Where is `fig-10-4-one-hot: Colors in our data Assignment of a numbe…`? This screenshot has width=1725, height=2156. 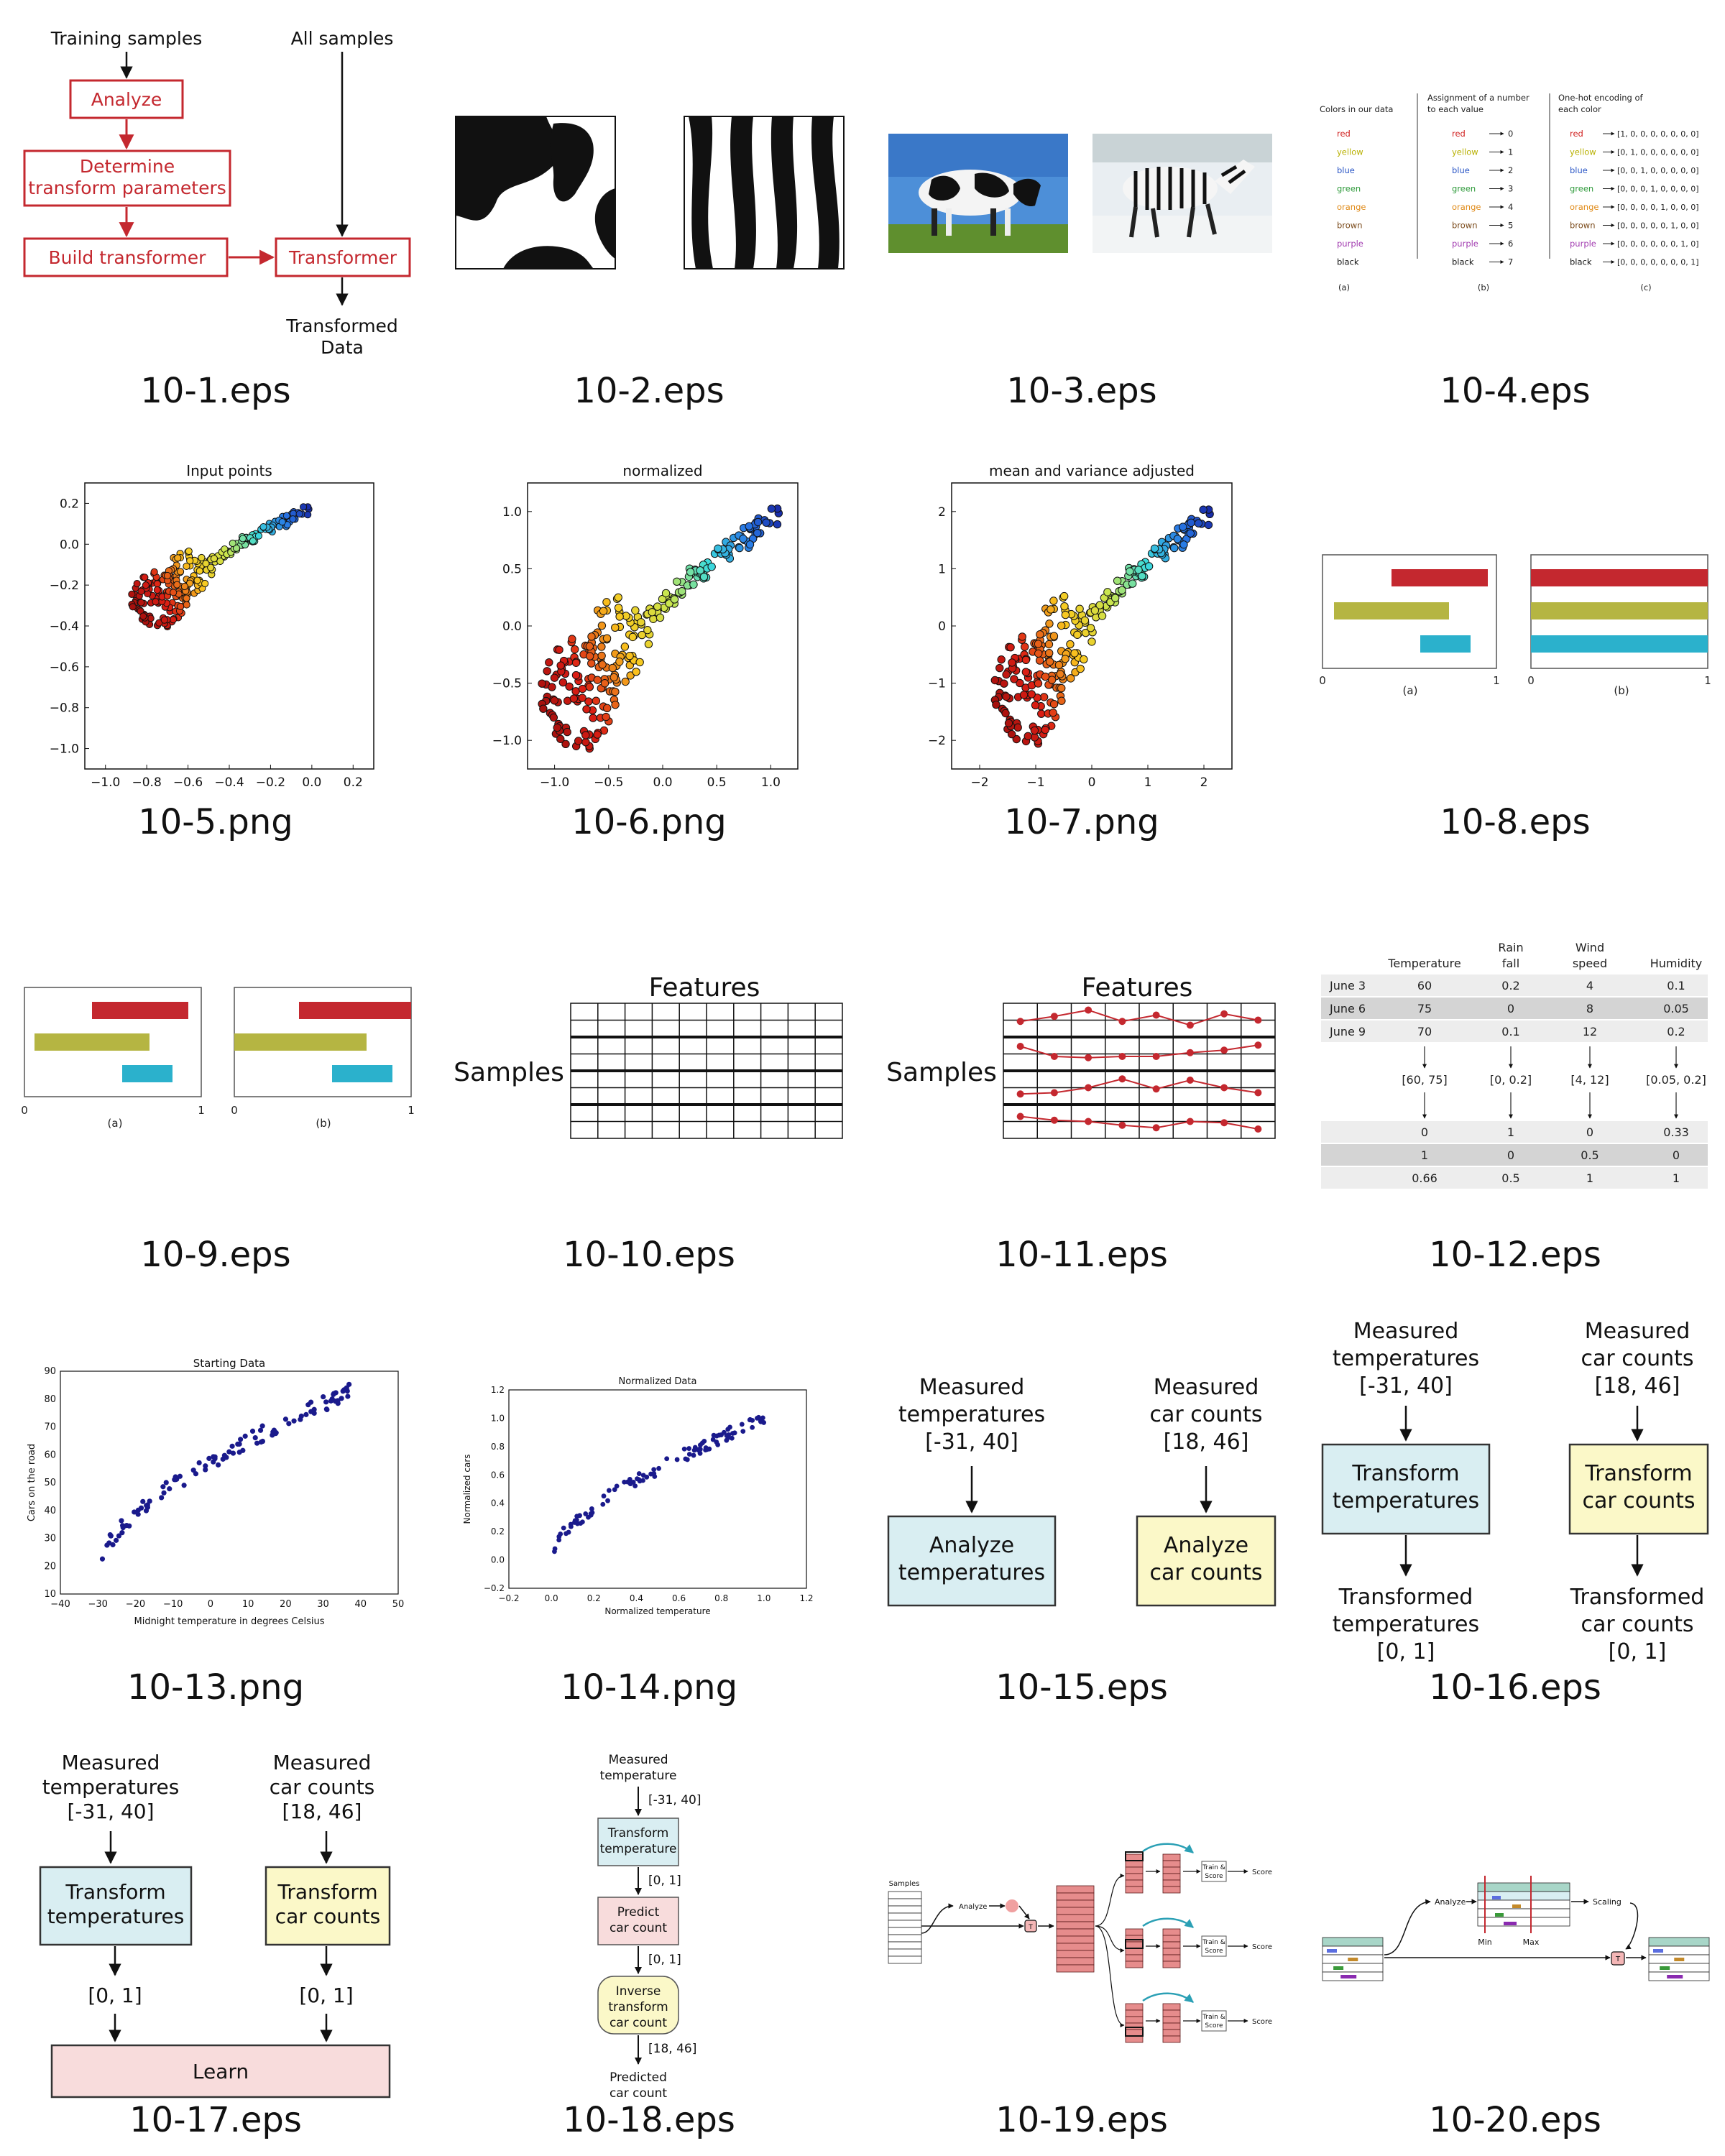
fig-10-4-one-hot: Colors in our data Assignment of a numbe… is located at coordinates (1509, 193).